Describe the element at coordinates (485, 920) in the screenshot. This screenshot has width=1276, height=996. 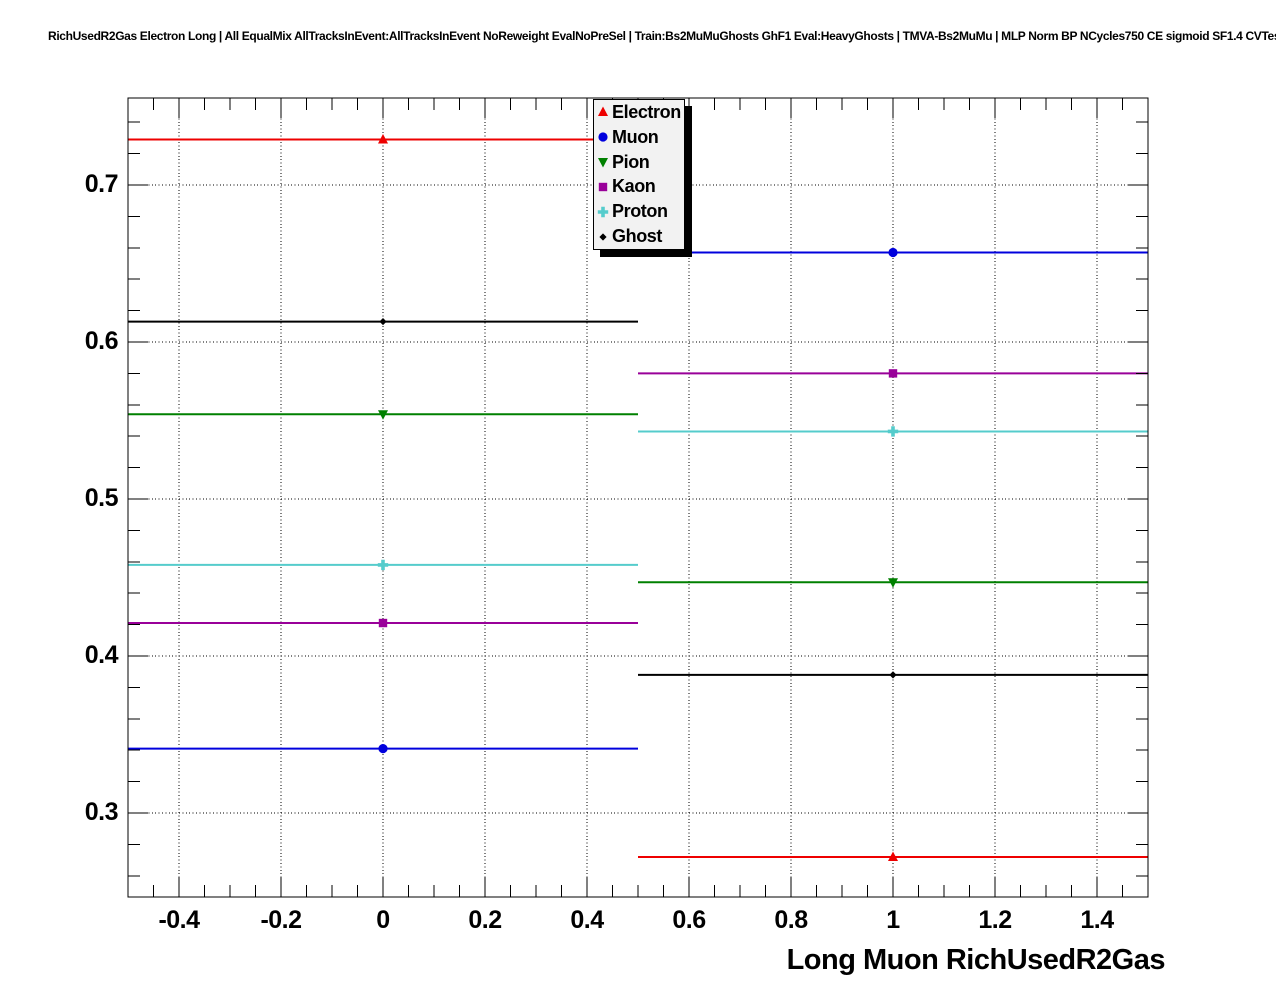
I see `x-tick-label: 0.2` at that location.